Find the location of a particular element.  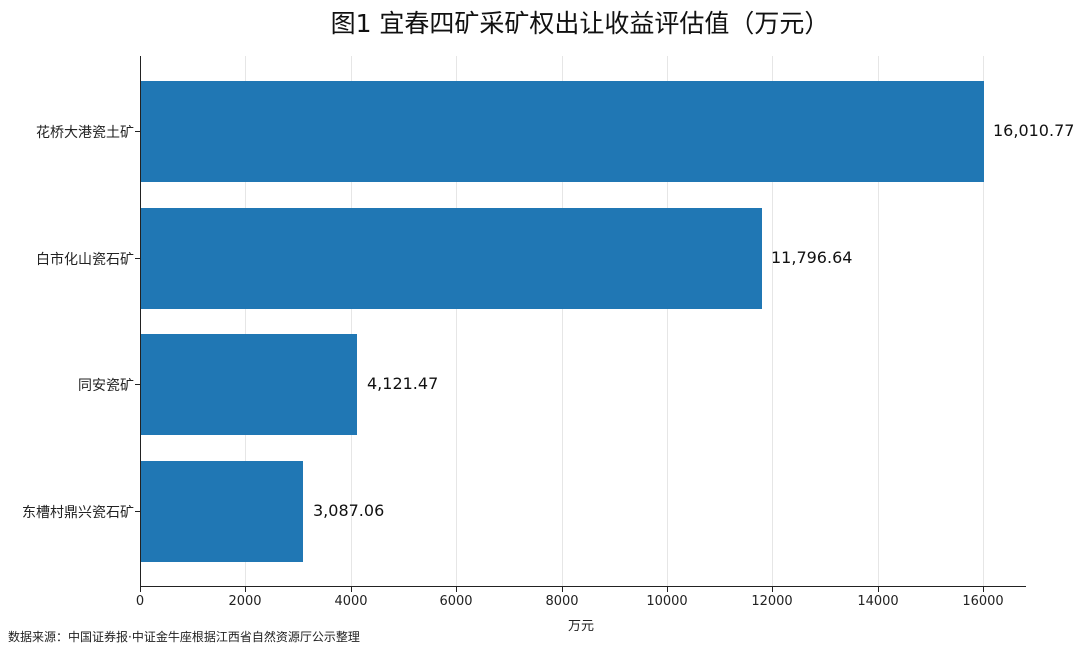

value-label: 11,796.64 is located at coordinates (812, 257).